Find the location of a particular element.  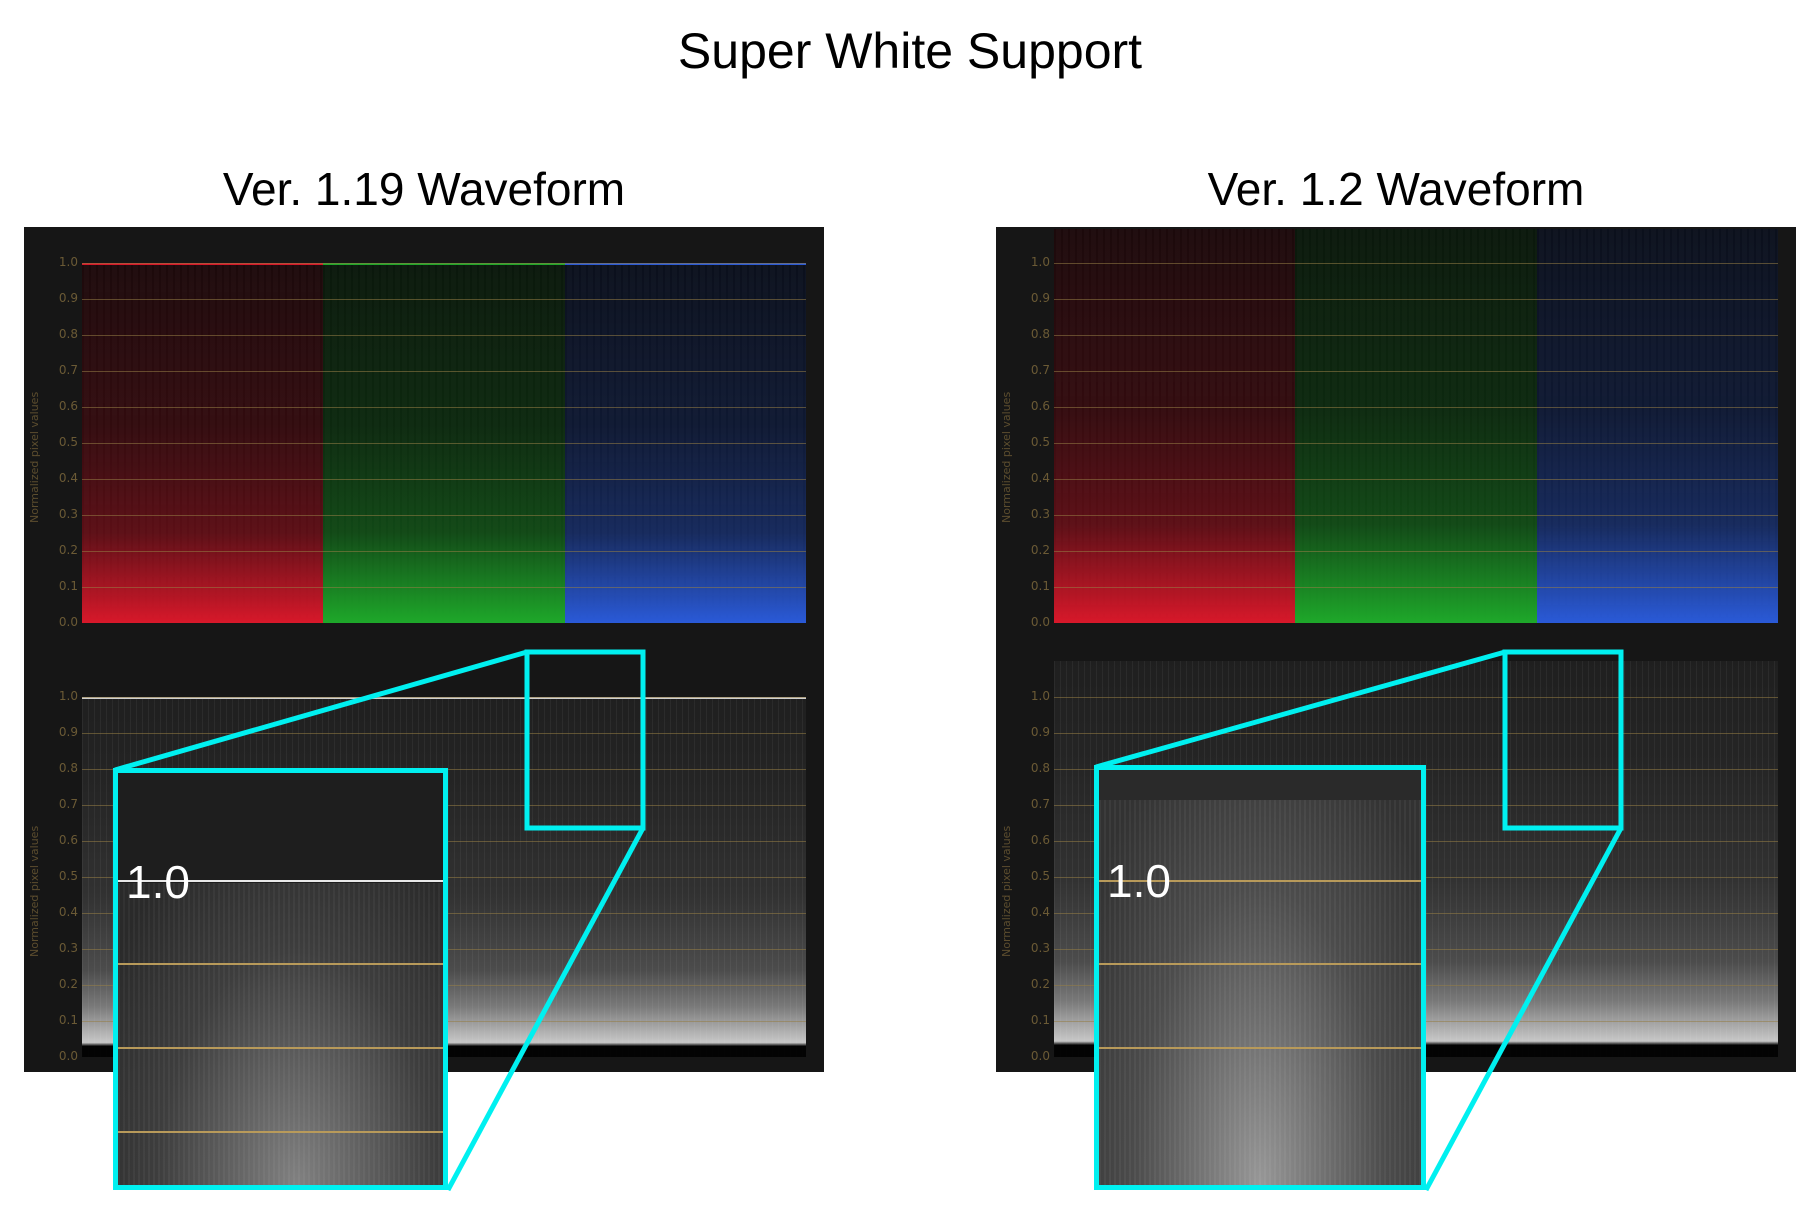

green-channel is located at coordinates (1416, 426).